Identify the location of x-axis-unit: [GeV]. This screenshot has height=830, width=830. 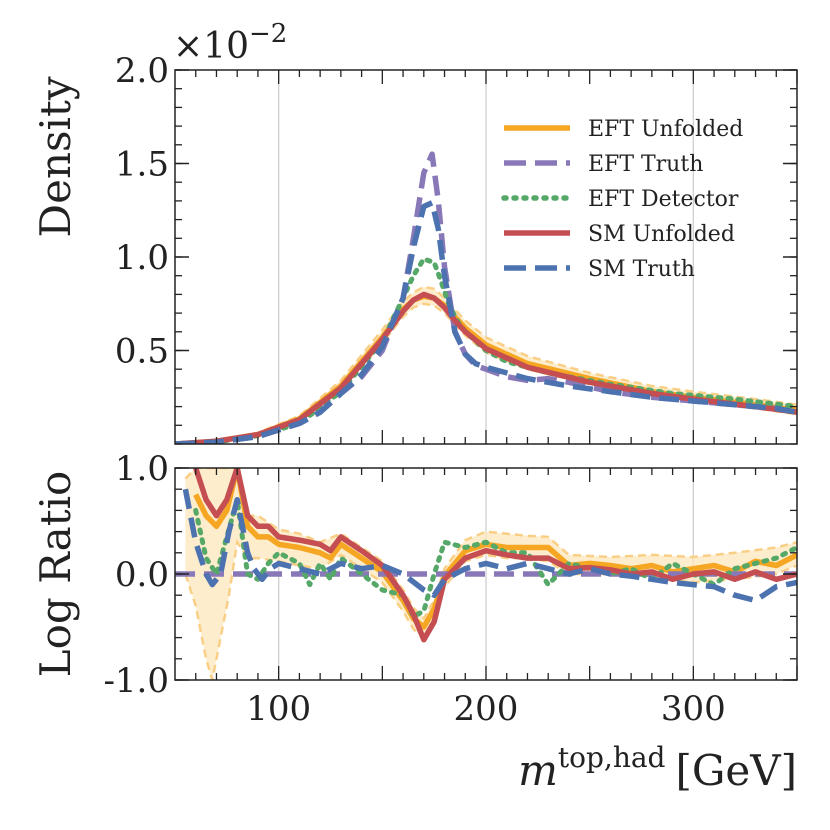
(736, 770).